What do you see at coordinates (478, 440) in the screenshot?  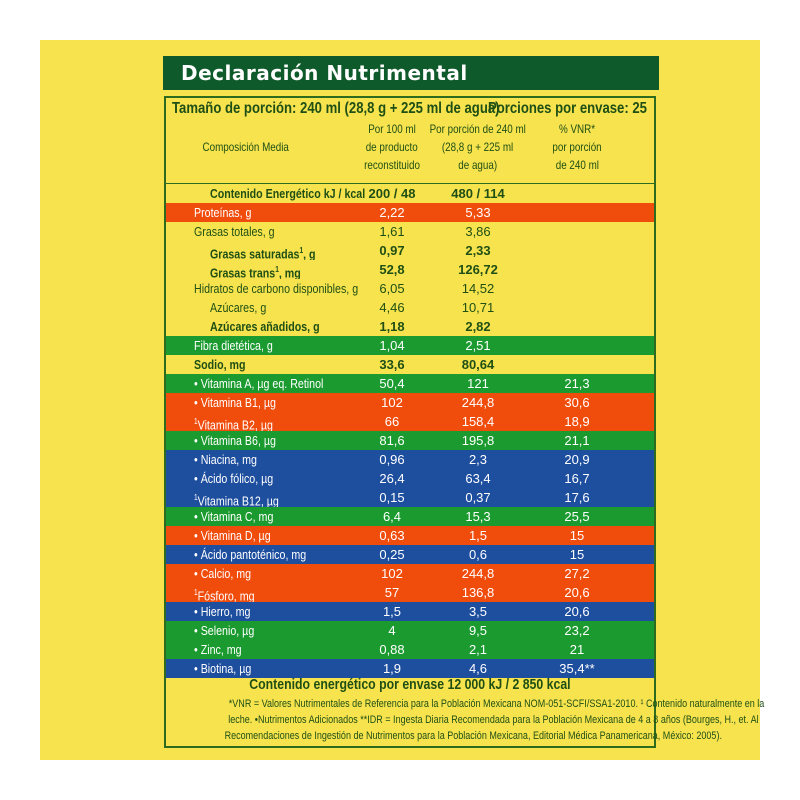 I see `value-per-portion: 195,8` at bounding box center [478, 440].